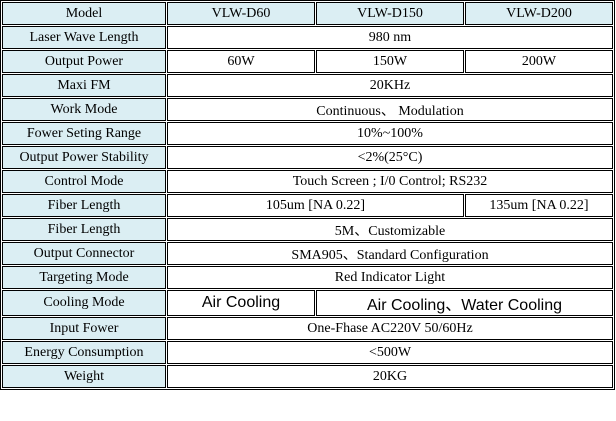 The width and height of the screenshot is (616, 421). Describe the element at coordinates (390, 328) in the screenshot. I see `cell: One-Fhase AC220V 50/60Hz` at that location.